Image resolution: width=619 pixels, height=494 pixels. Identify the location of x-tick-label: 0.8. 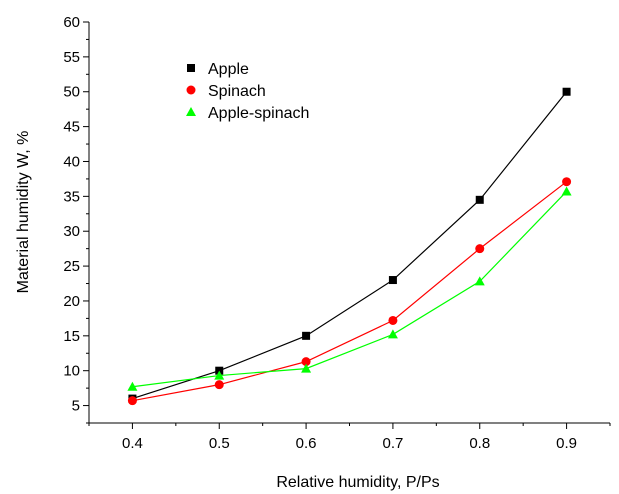
(479, 443).